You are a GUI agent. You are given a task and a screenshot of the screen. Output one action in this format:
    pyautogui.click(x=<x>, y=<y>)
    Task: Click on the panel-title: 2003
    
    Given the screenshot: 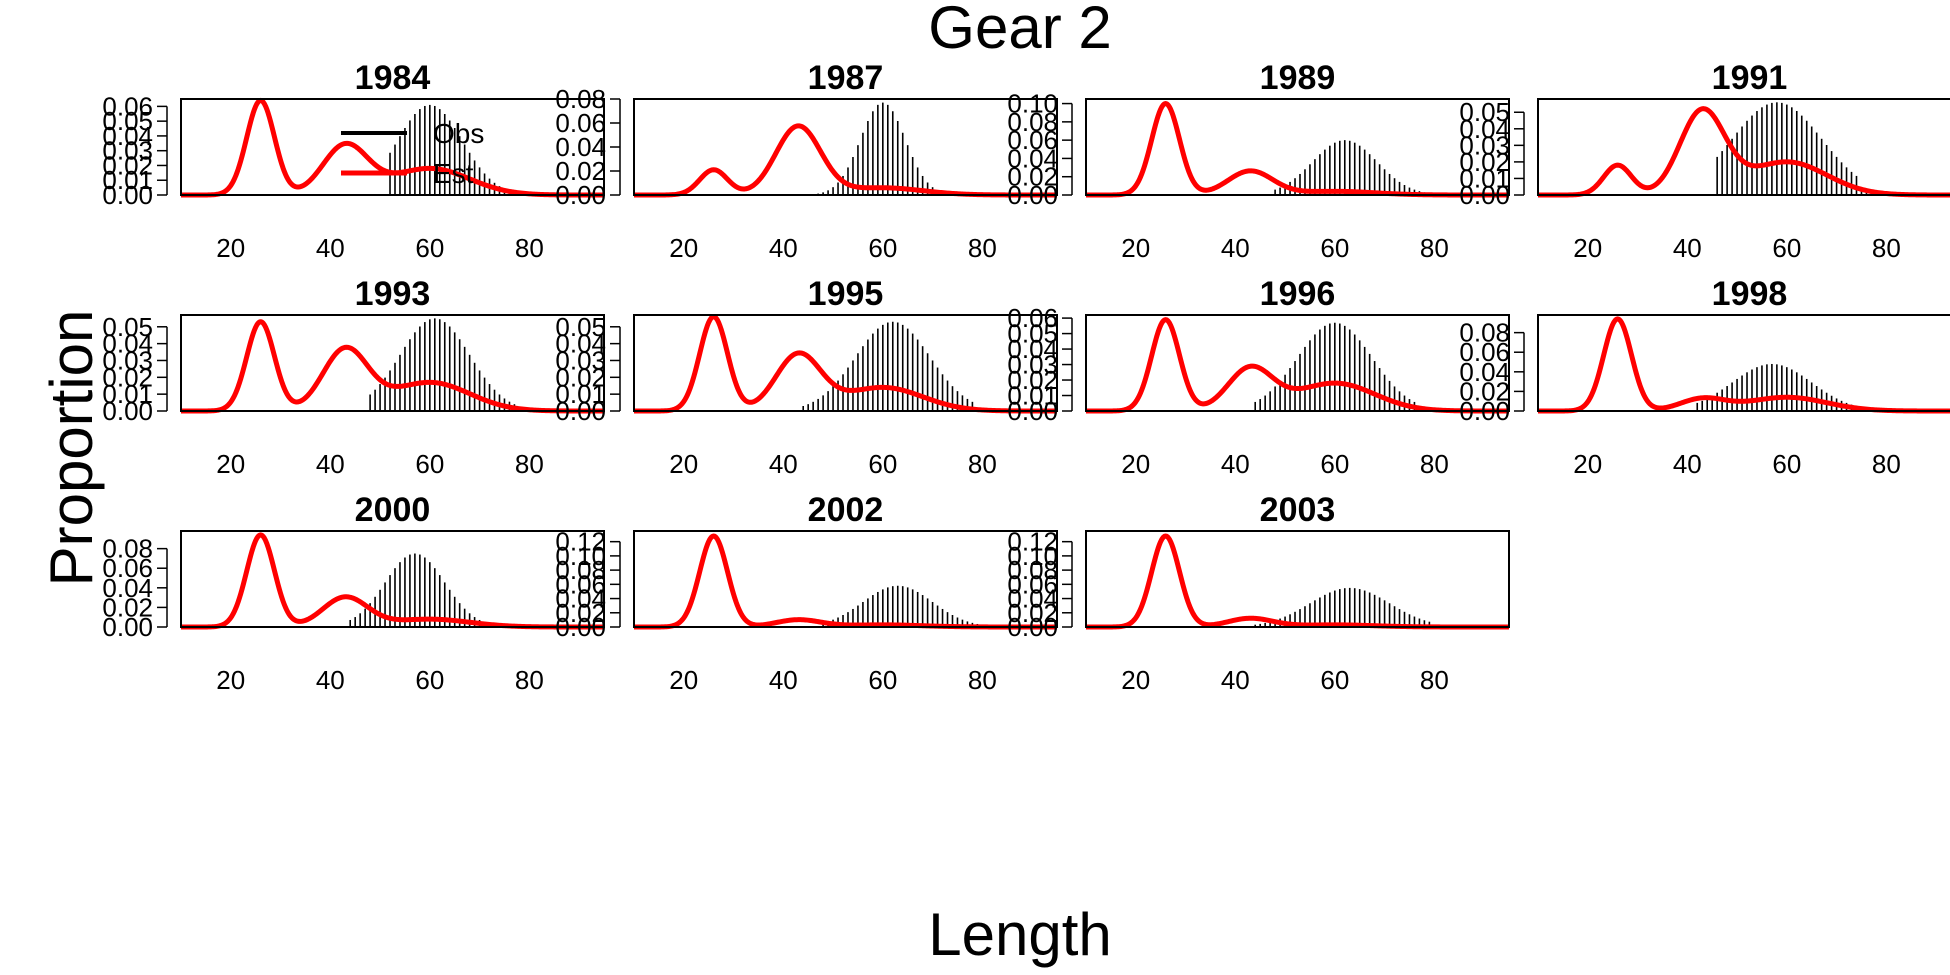 What is the action you would take?
    pyautogui.click(x=1298, y=510)
    